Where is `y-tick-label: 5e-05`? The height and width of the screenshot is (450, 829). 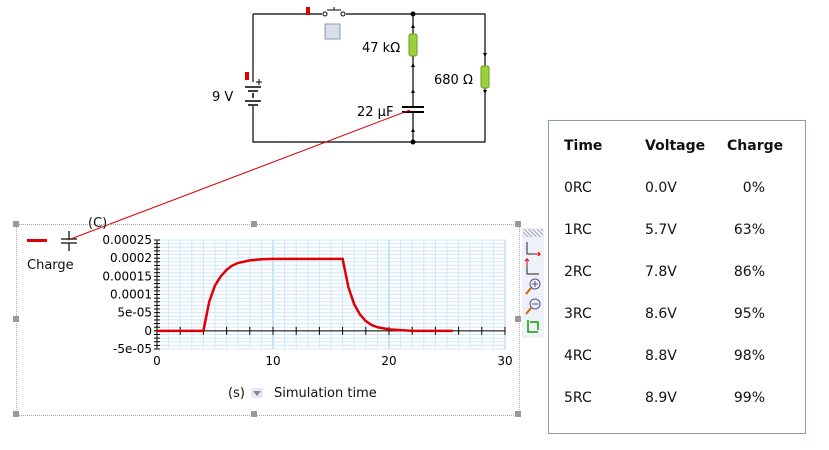
y-tick-label: 5e-05 is located at coordinates (134, 313).